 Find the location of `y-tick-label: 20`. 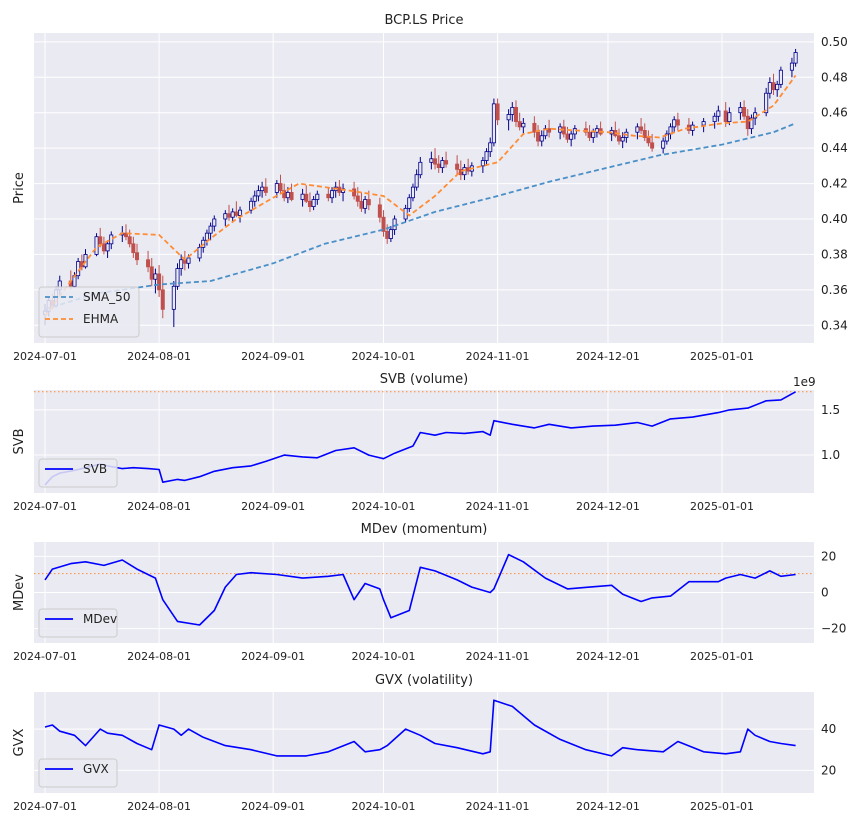

y-tick-label: 20 is located at coordinates (828, 770).